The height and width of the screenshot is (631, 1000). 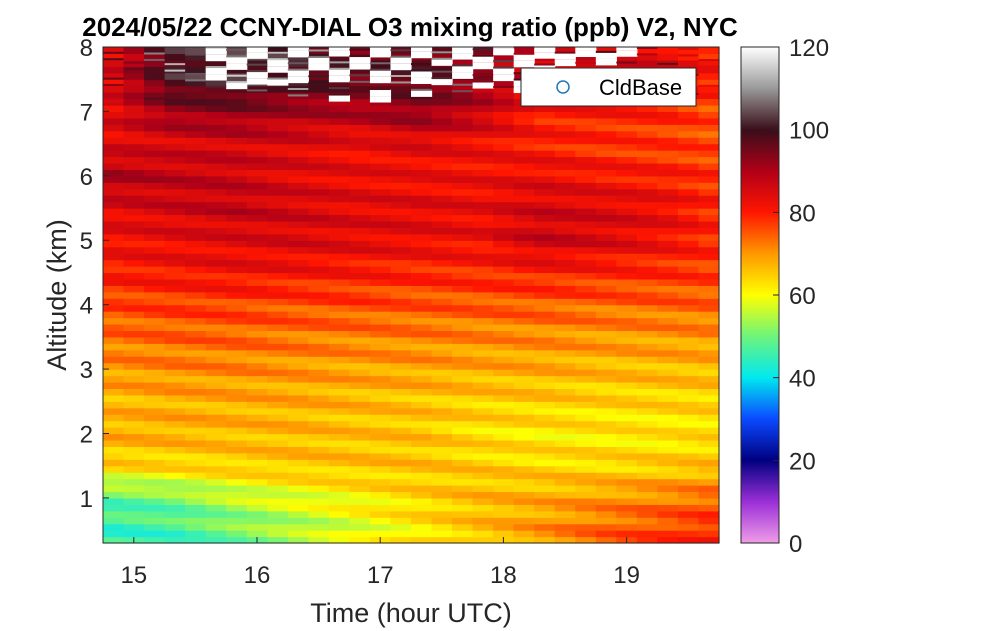 I want to click on legend-box: CldBase, so click(x=608, y=87).